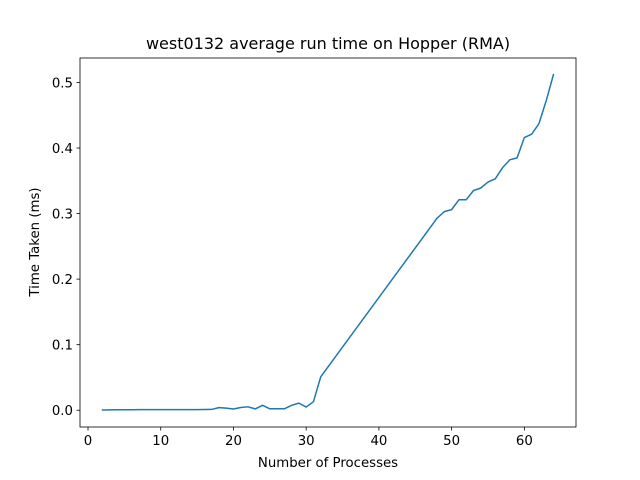 The width and height of the screenshot is (640, 480). Describe the element at coordinates (88, 441) in the screenshot. I see `x-tick-label: 0` at that location.